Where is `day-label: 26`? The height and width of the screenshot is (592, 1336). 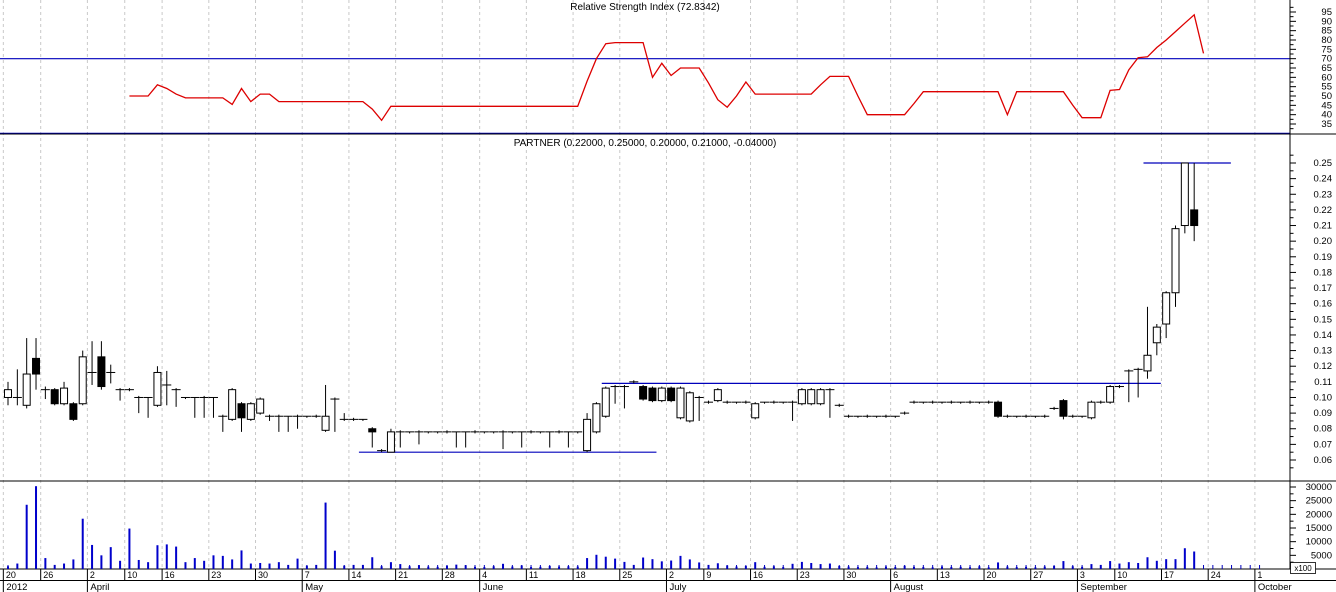
day-label: 26 is located at coordinates (48, 575).